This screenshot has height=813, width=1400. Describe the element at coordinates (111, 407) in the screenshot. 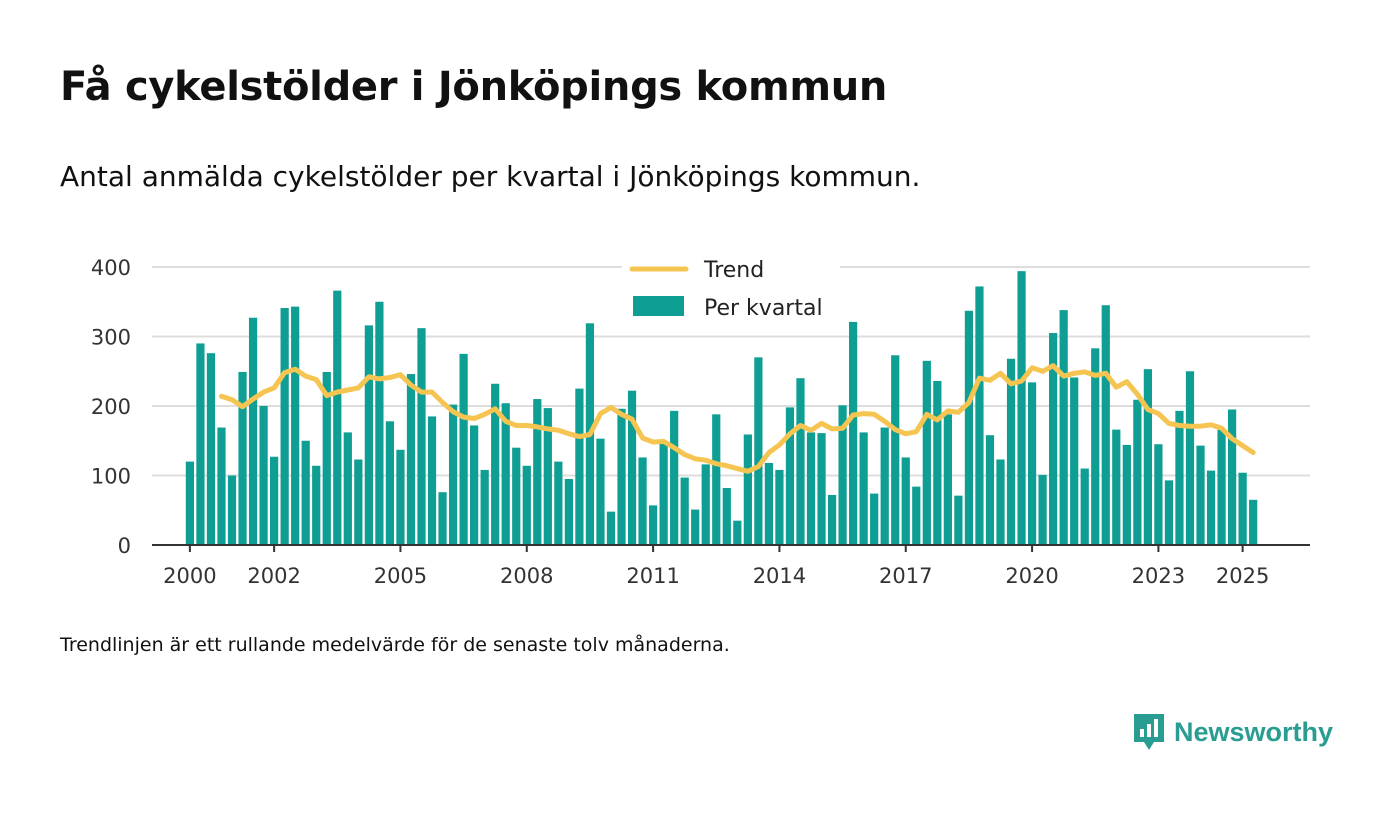

I see `y-tick-label: 200` at that location.